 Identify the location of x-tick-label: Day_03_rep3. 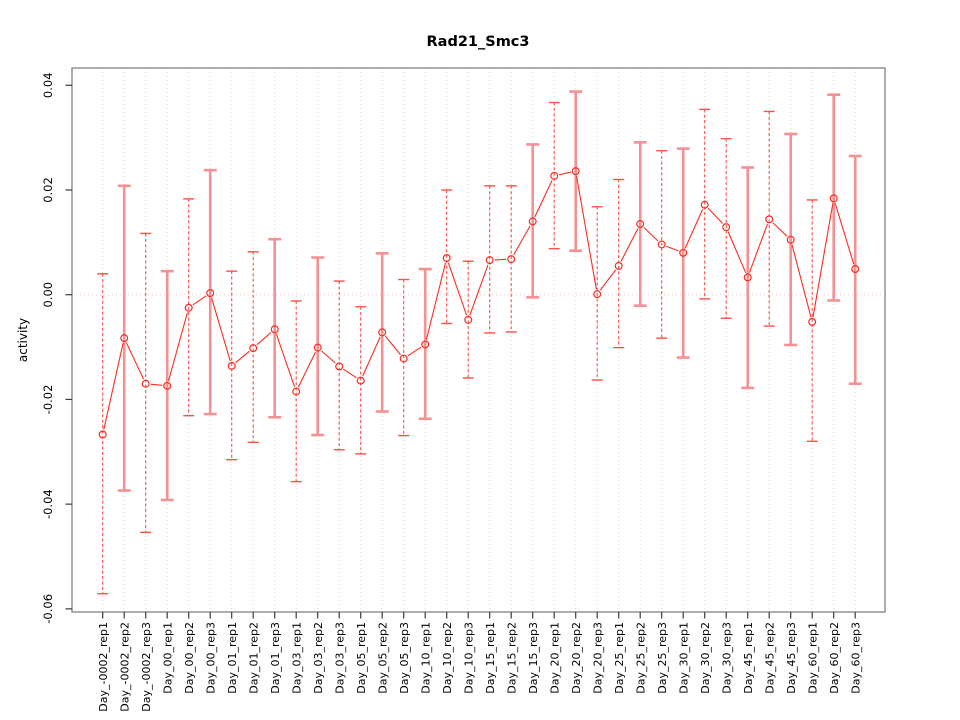
(339, 658).